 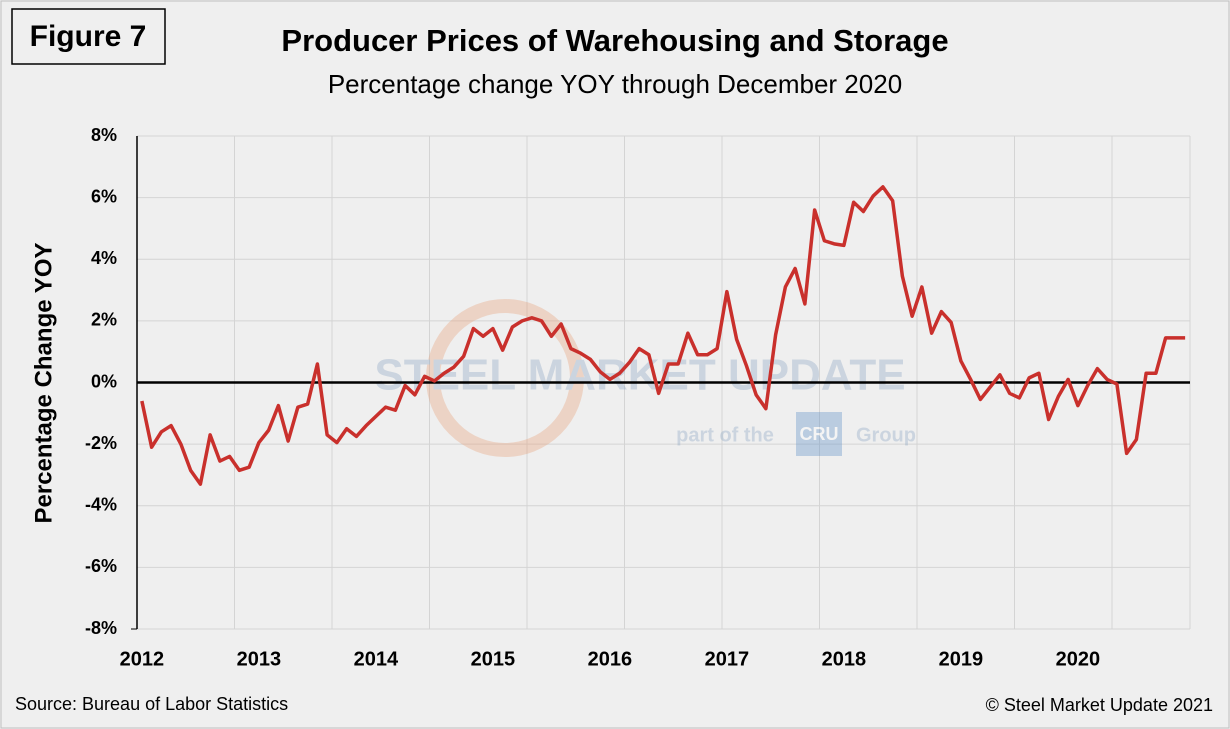 I want to click on y-tick-label: -2%, so click(x=101, y=443).